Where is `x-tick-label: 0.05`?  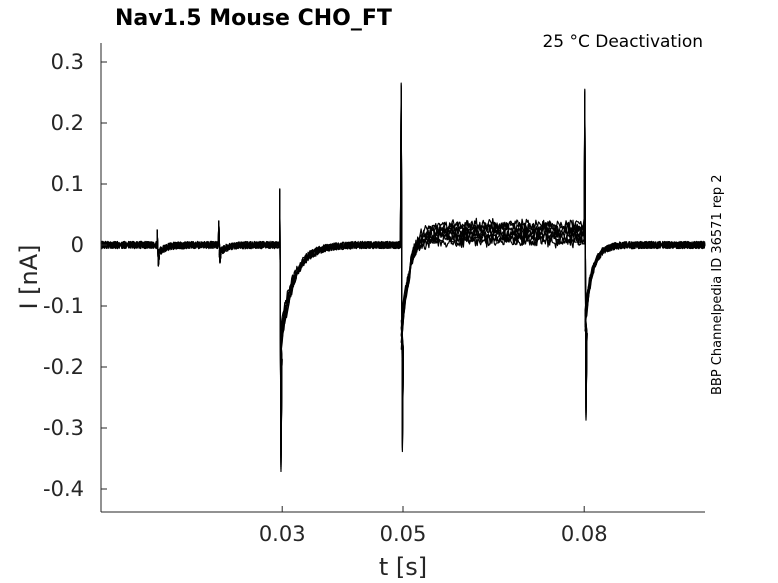
x-tick-label: 0.05 is located at coordinates (403, 534).